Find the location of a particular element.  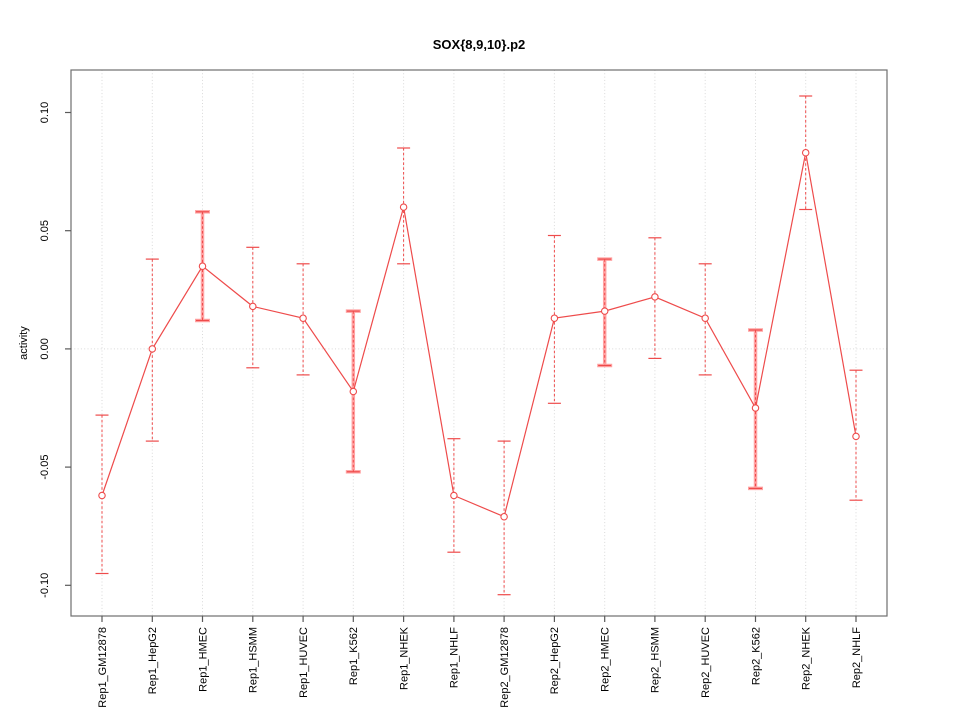

x-tick-label: Rep1_GM12878 is located at coordinates (103, 667).